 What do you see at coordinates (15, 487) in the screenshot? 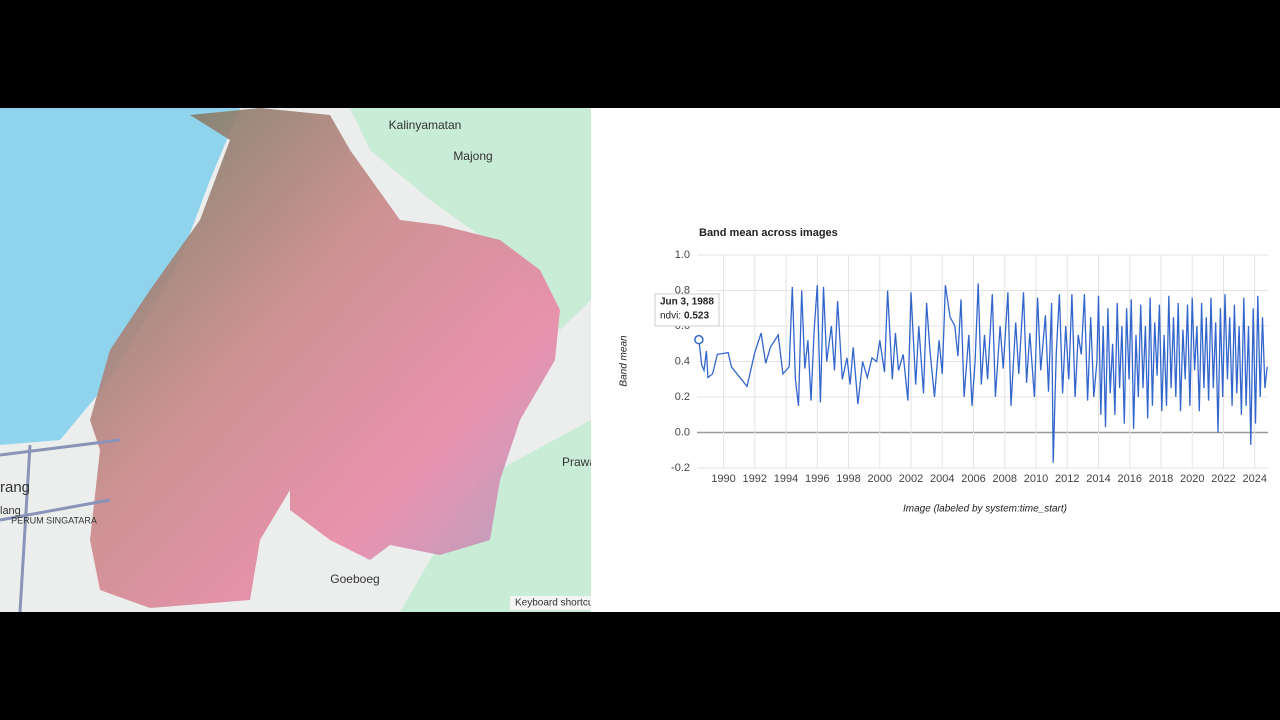
I see `map-label: rang` at bounding box center [15, 487].